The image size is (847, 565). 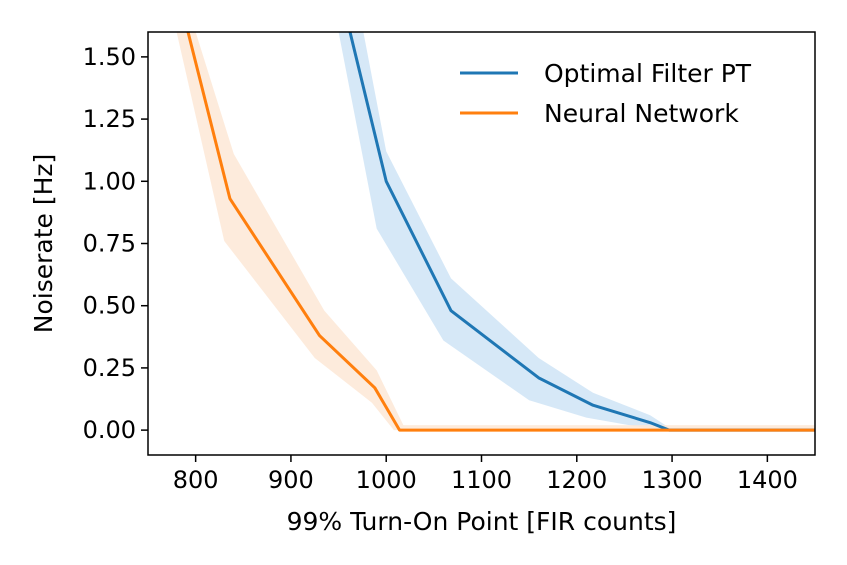 I want to click on optimal-filter-pt-legend-label: Optimal Filter PT, so click(x=648, y=73).